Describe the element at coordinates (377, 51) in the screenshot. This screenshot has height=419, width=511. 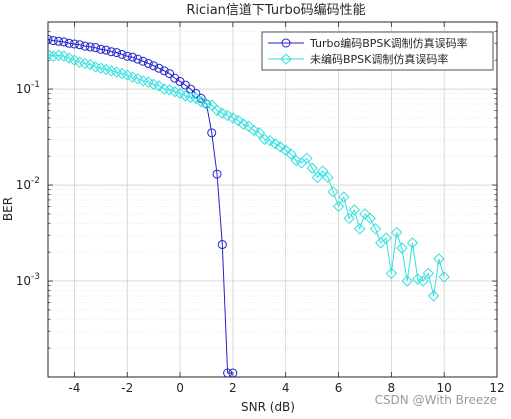
I see `legend-box` at that location.